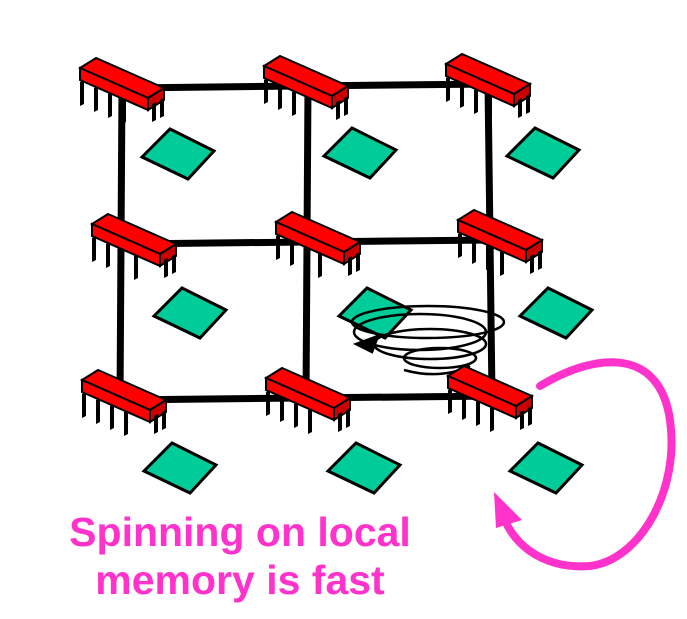  What do you see at coordinates (240, 556) in the screenshot?
I see `caption: Spinning on local memory is fast` at bounding box center [240, 556].